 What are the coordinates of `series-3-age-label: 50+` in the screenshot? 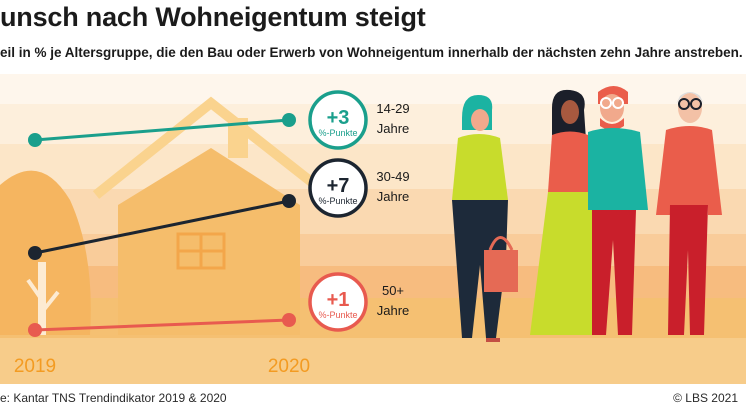 It's located at (393, 290).